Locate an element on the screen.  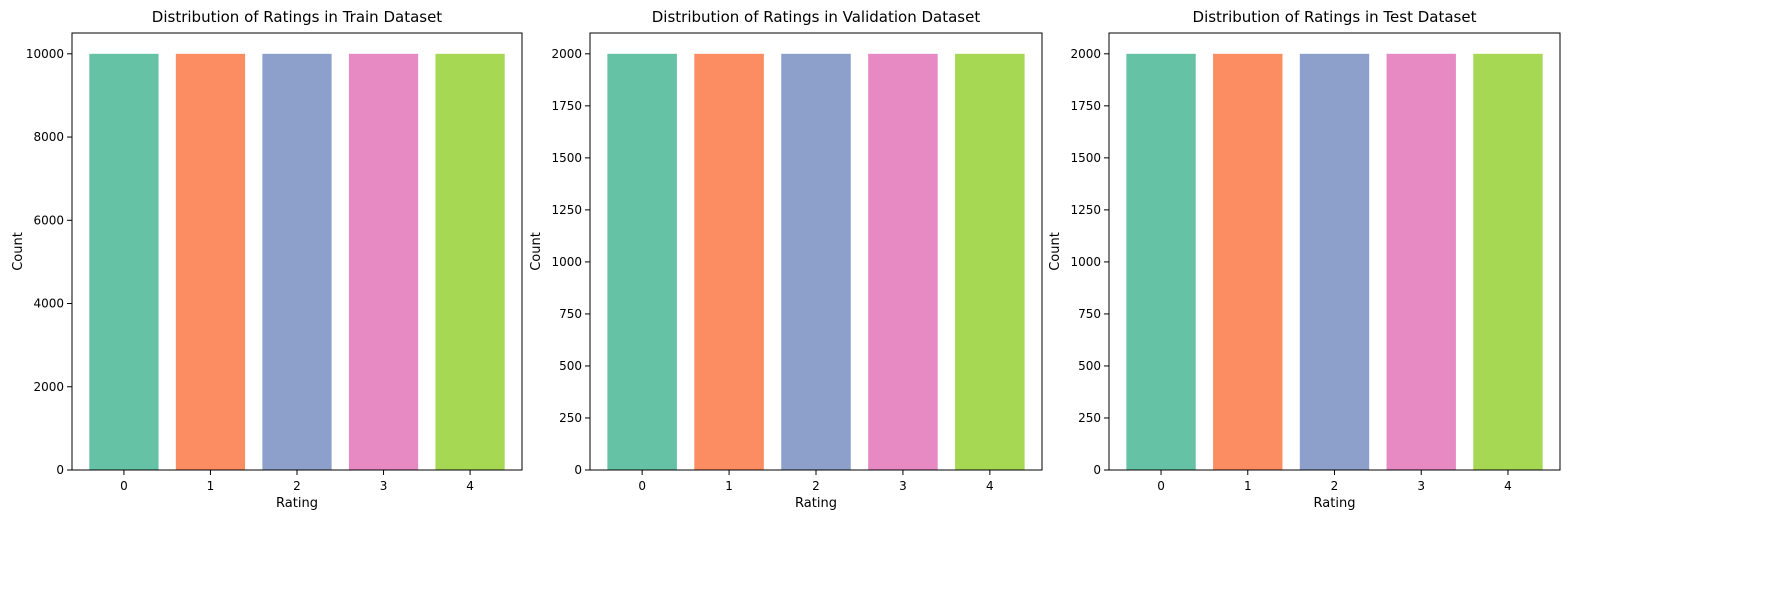
chart-title: Distribution of Ratings in Train Dataset is located at coordinates (297, 17).